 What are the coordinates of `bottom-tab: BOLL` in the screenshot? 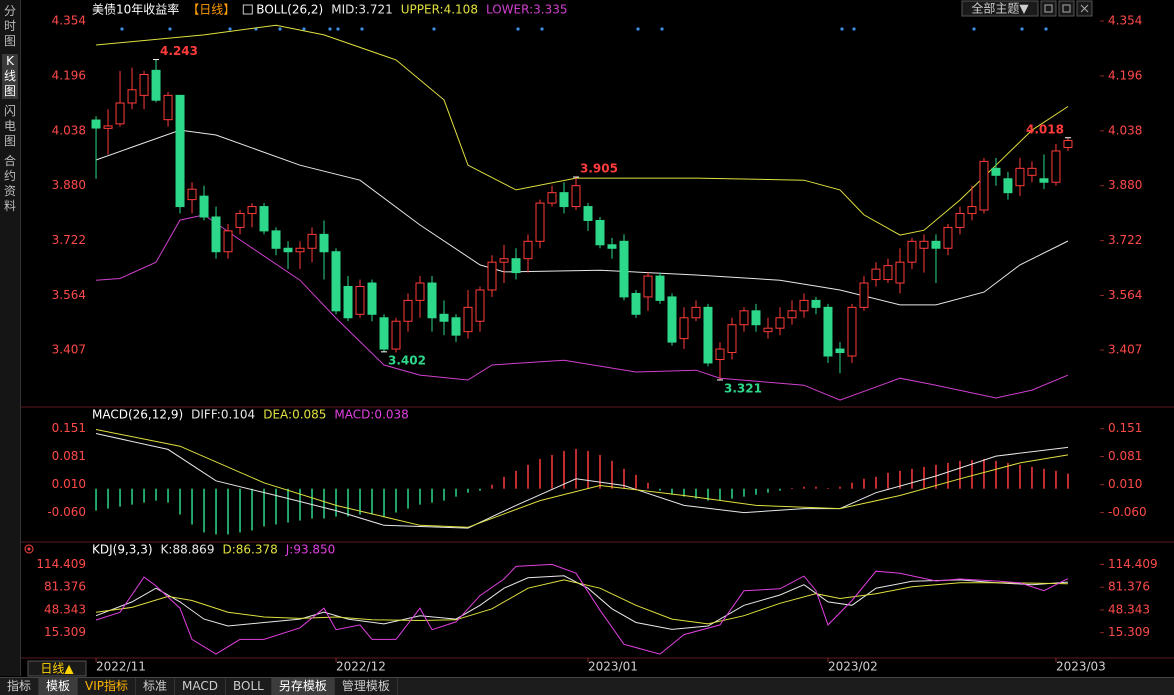 It's located at (249, 686).